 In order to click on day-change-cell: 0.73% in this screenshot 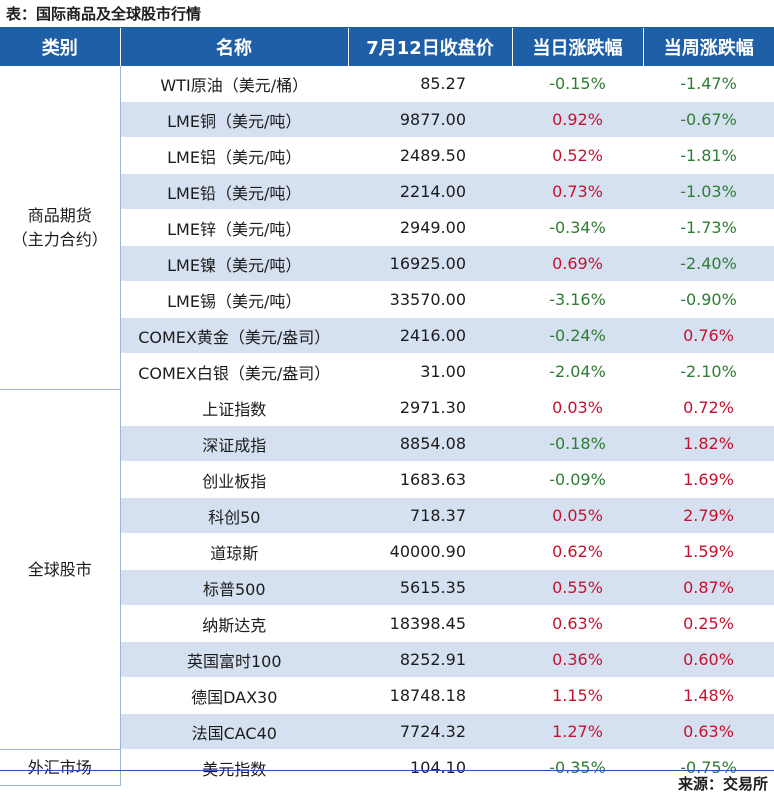, I will do `click(577, 191)`.